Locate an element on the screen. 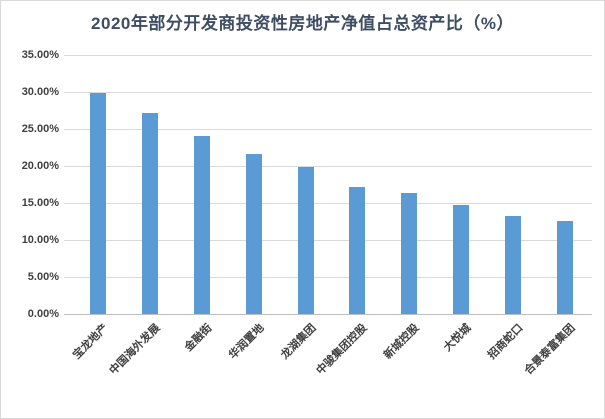 The image size is (605, 419). x-label-招商蛇口: 招商蛇口 is located at coordinates (505, 342).